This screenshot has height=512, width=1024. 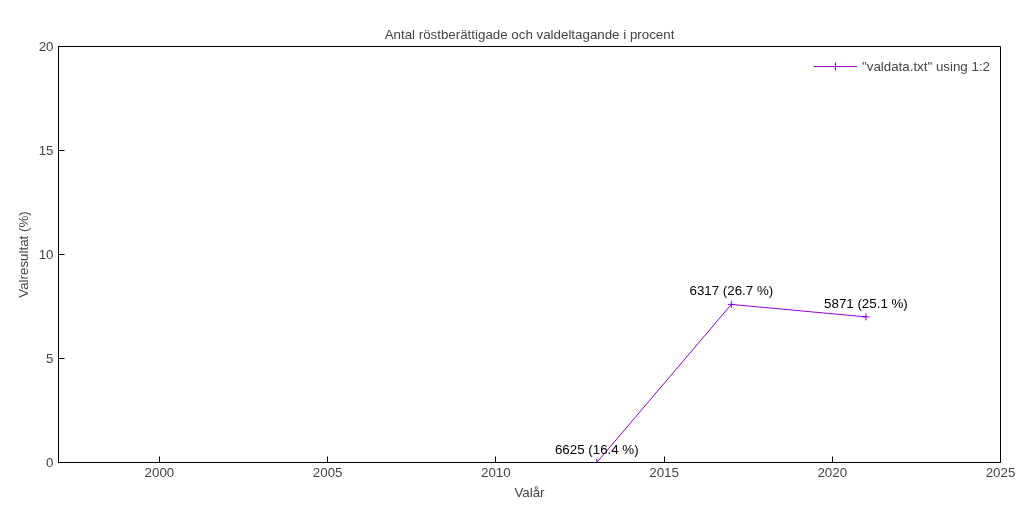 What do you see at coordinates (596, 449) in the screenshot?
I see `annotation: 6625 (16.4 %)` at bounding box center [596, 449].